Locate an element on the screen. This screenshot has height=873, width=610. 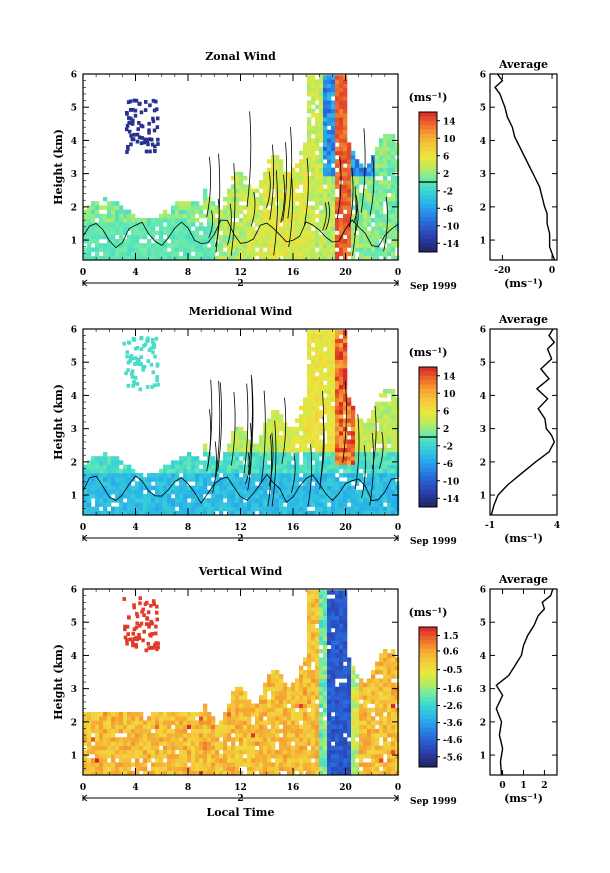
average-y-tick-label: 4 is located at coordinates (483, 142).